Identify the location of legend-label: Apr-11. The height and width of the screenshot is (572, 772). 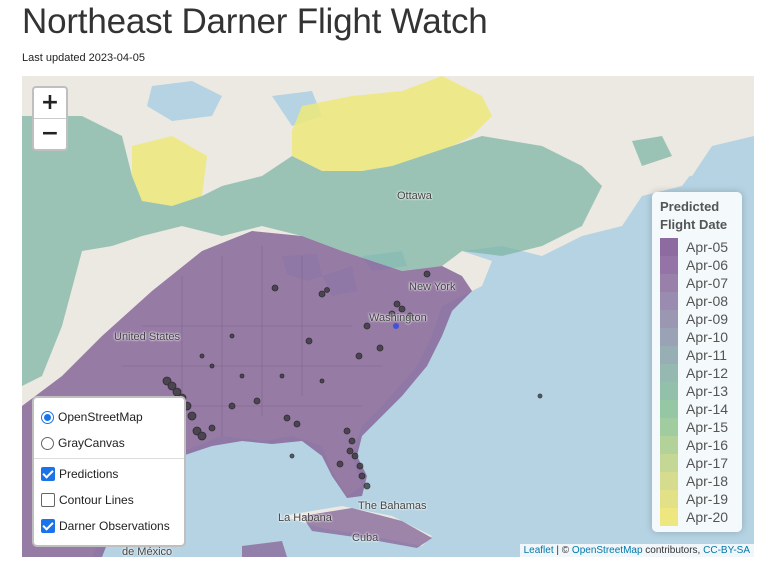
(706, 355).